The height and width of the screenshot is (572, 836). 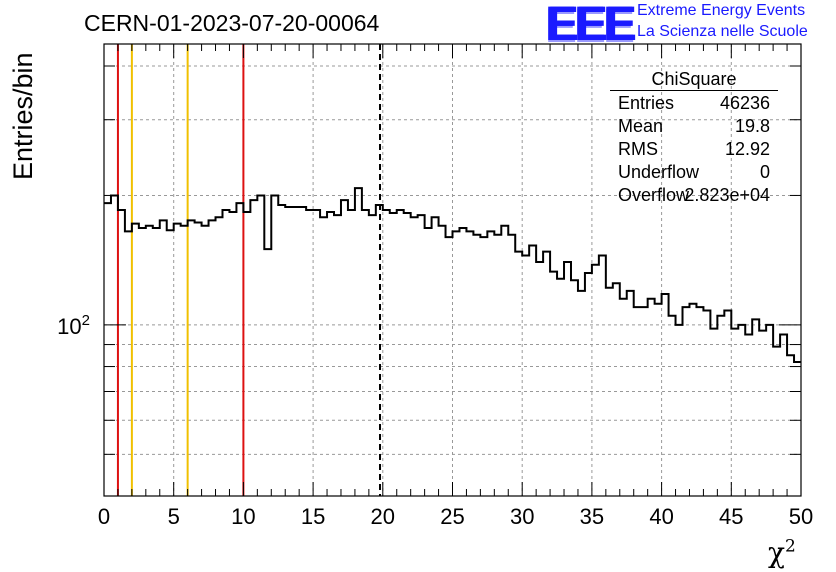 What do you see at coordinates (776, 552) in the screenshot?
I see `x-axis-label-base: χ` at bounding box center [776, 552].